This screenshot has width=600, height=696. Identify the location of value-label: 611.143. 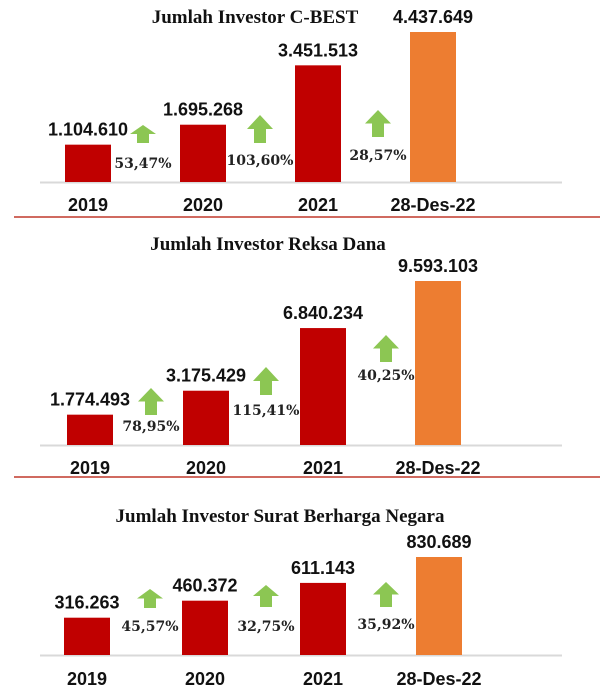
(323, 568).